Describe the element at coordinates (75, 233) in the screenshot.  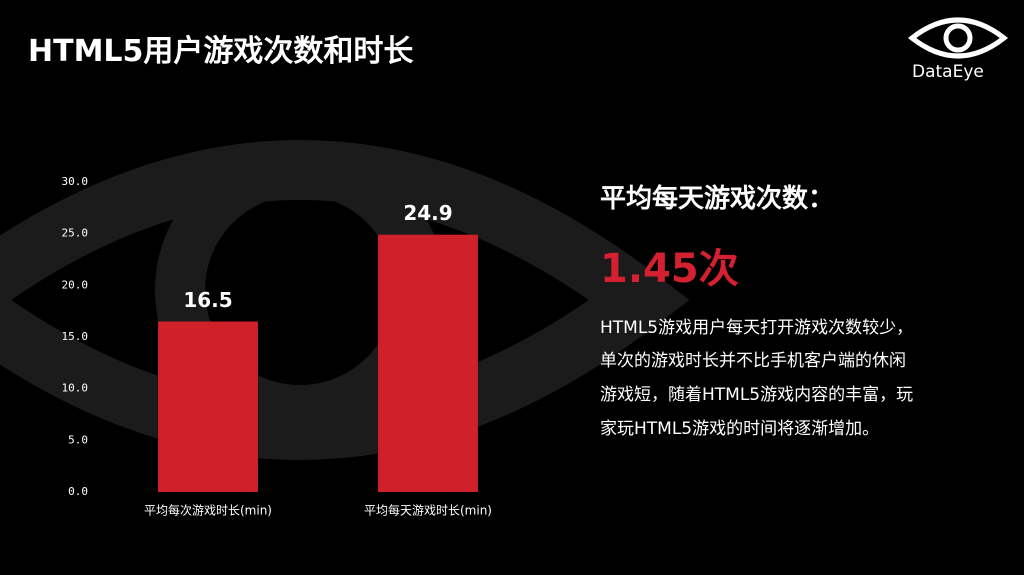
I see `y-tick-label: 25.0` at that location.